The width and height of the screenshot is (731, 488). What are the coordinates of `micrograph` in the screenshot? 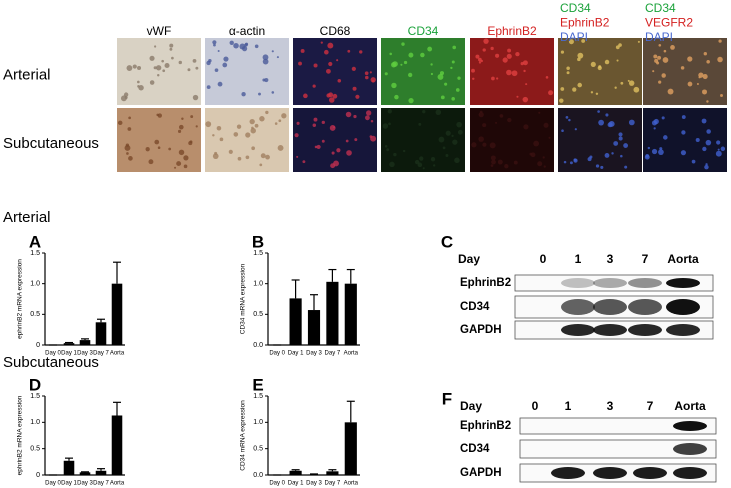 It's located at (685, 140).